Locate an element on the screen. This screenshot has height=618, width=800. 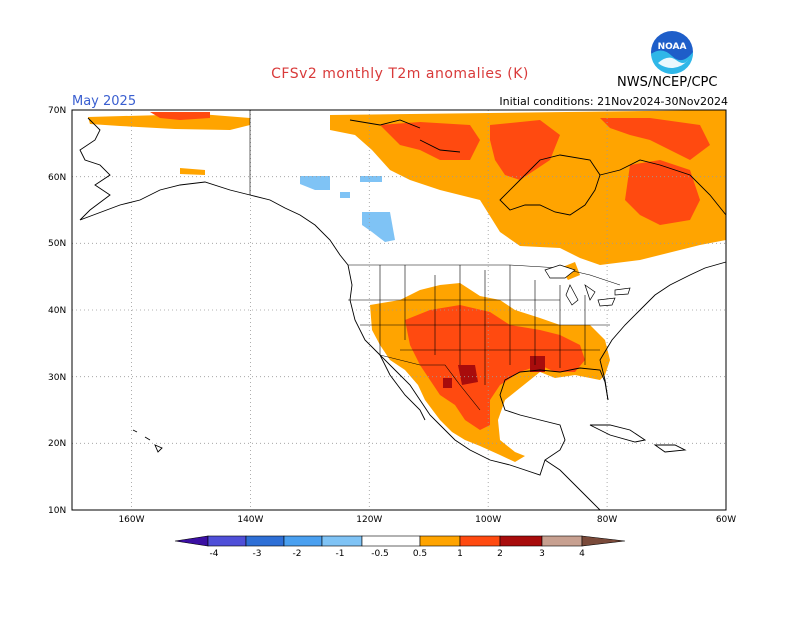
colorbar: -4 -3 -2 -1 -0.5 0.5 1 2 3 4 is located at coordinates (400, 547).